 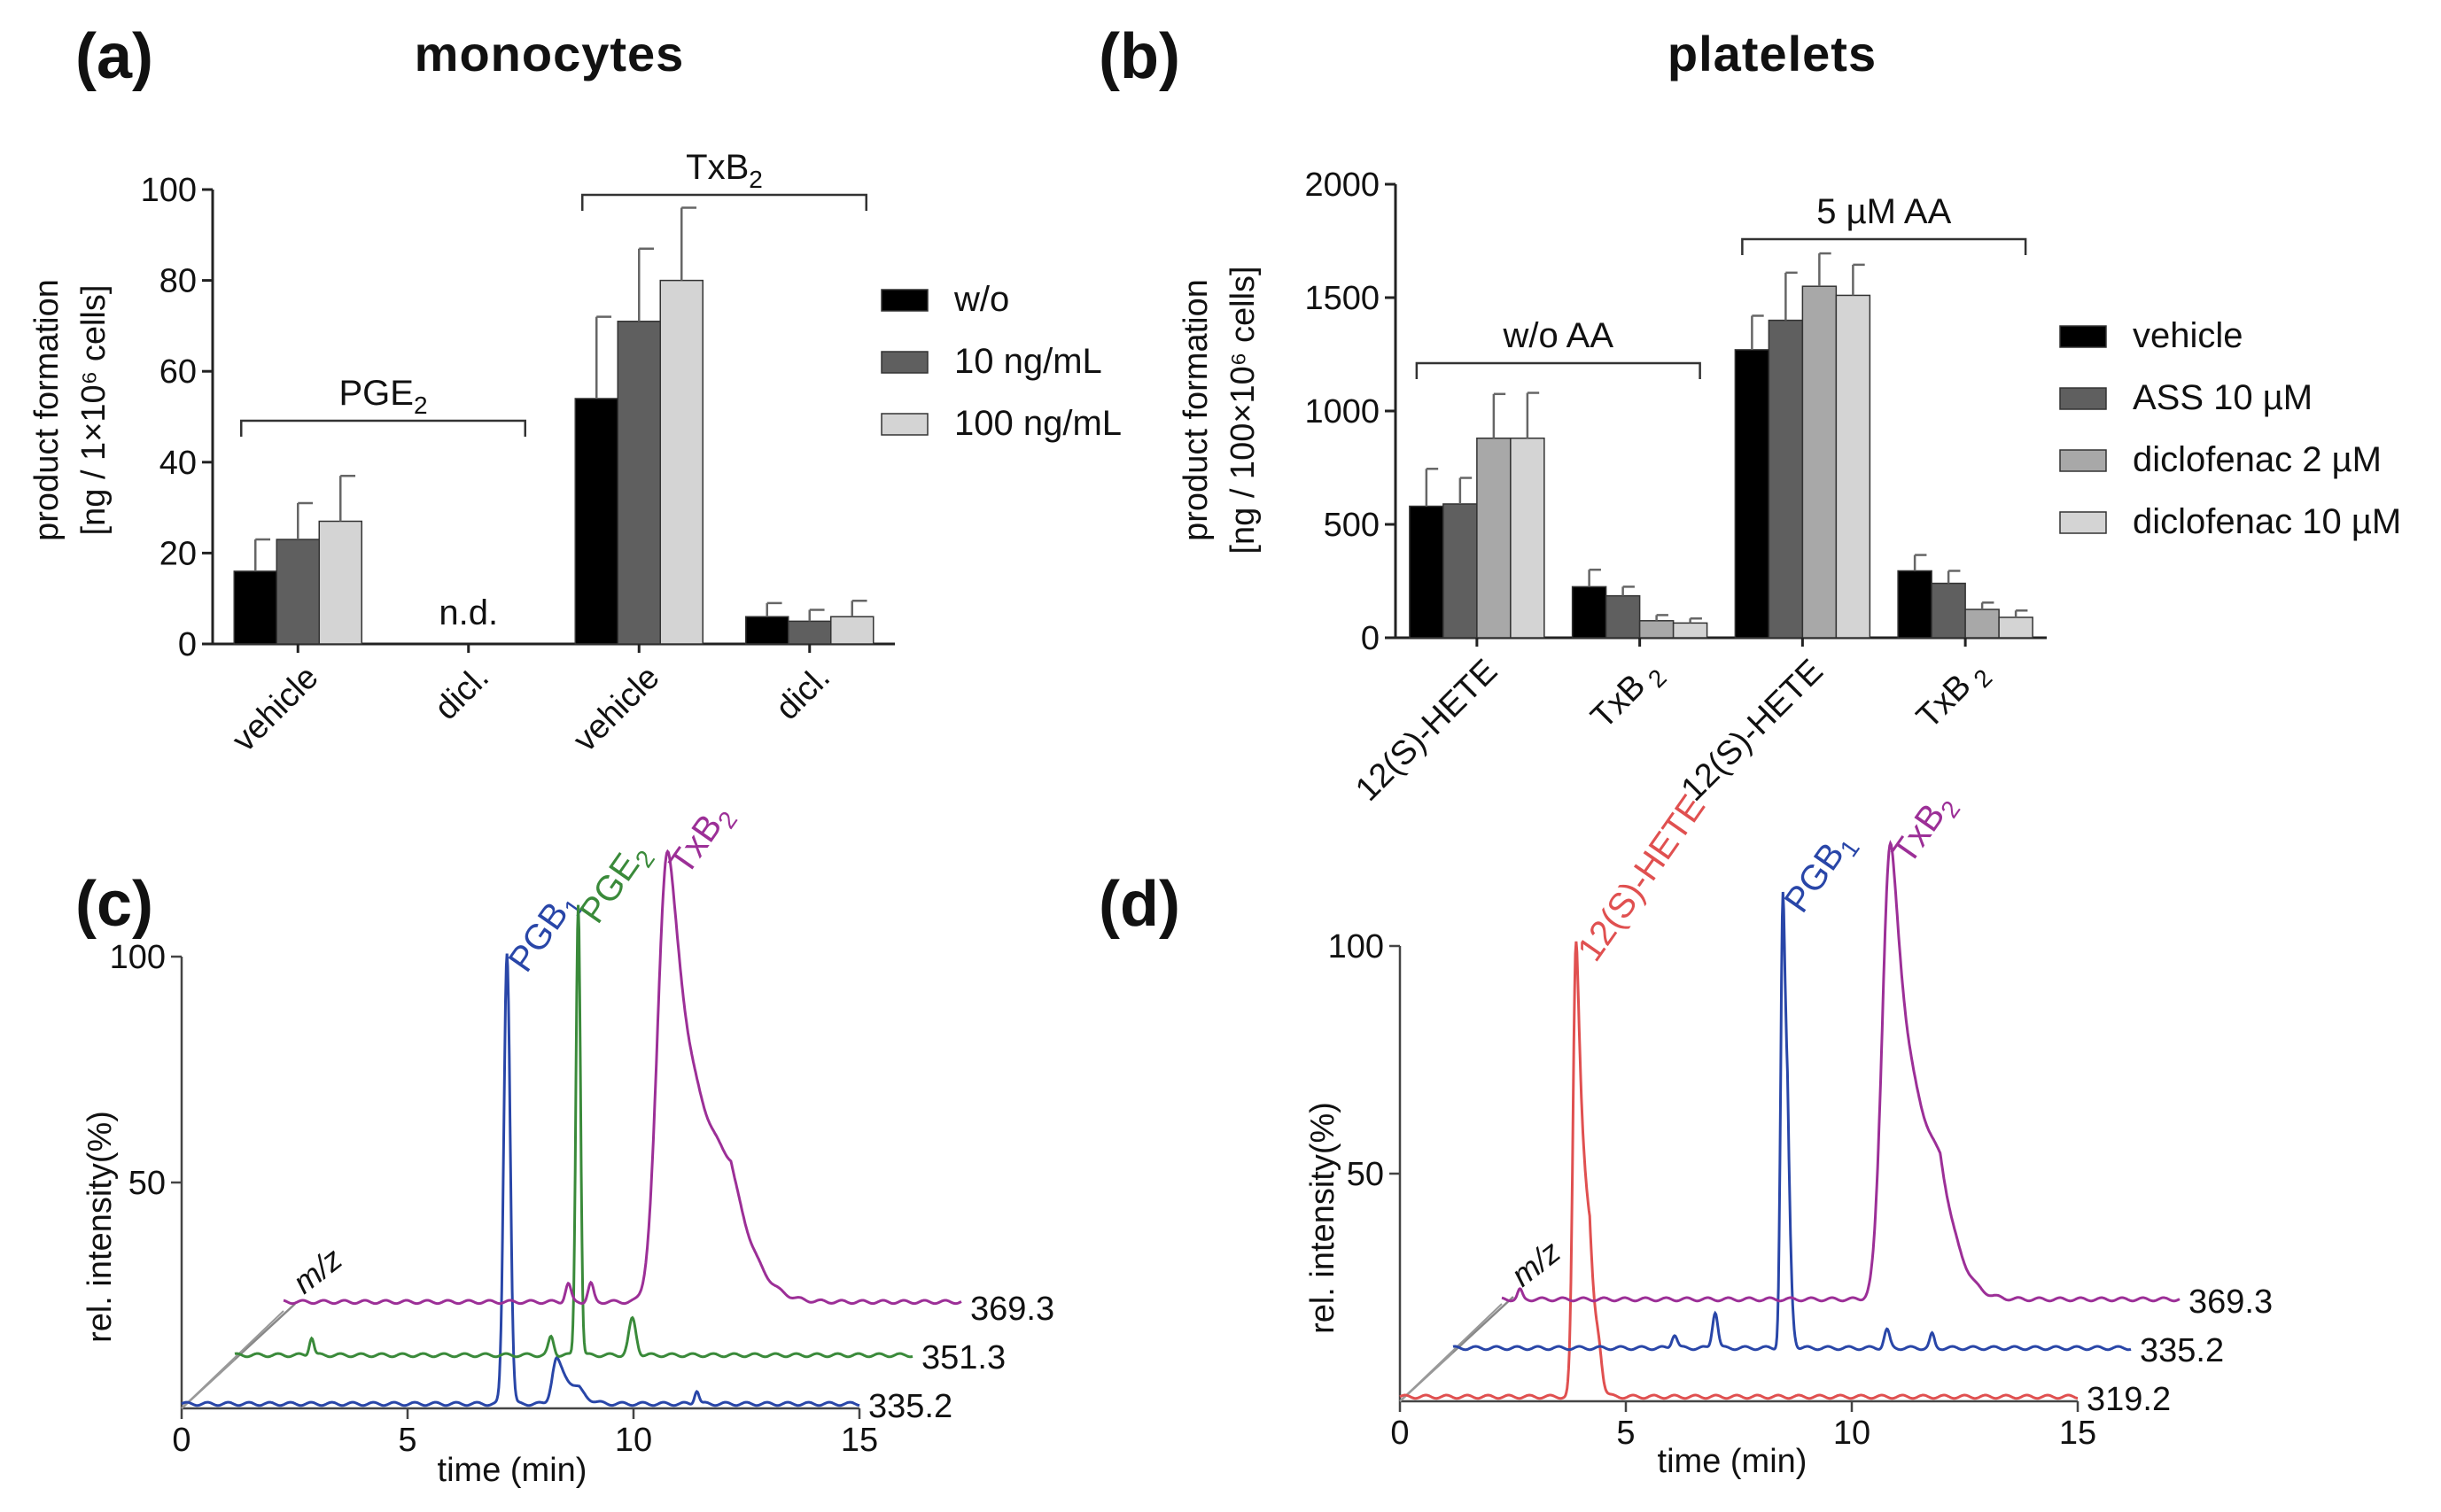 I want to click on panel-c-ytick-label: 50, so click(x=147, y=1183).